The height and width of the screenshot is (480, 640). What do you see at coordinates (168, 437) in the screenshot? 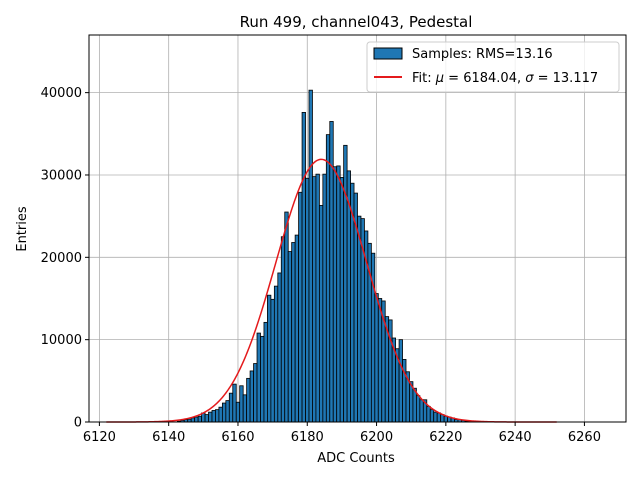
I see `x-tick-label: 6140` at bounding box center [168, 437].